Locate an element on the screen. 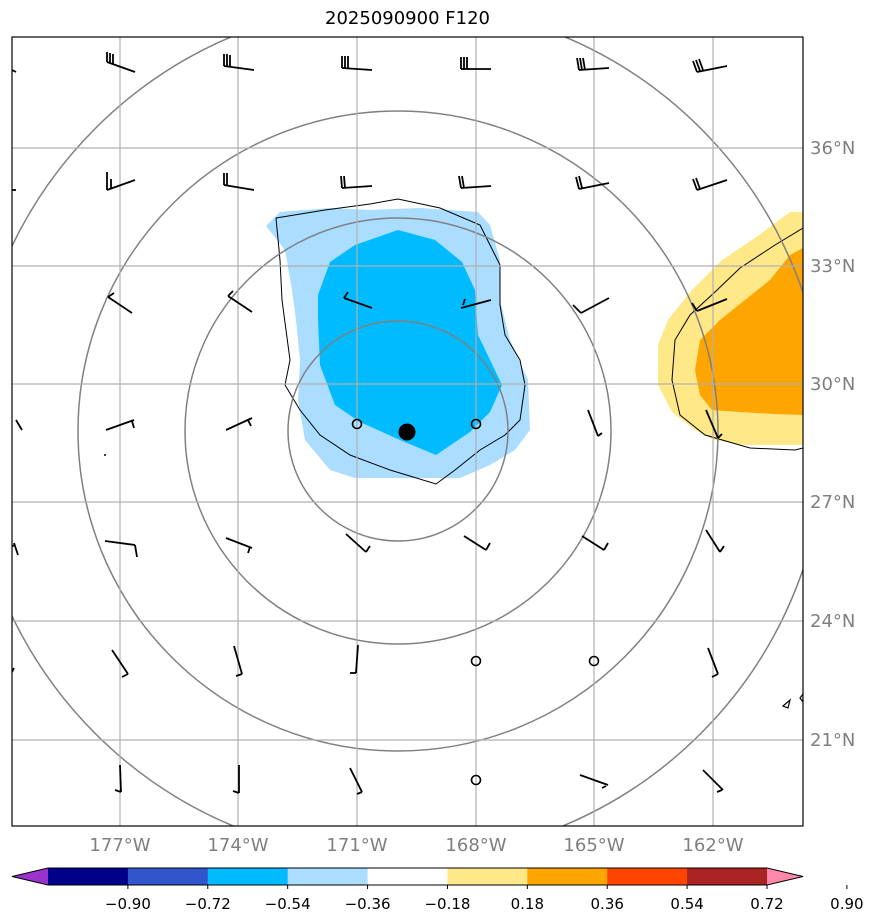 The image size is (873, 924). colorbar-tick-label: −0.36 is located at coordinates (368, 904).